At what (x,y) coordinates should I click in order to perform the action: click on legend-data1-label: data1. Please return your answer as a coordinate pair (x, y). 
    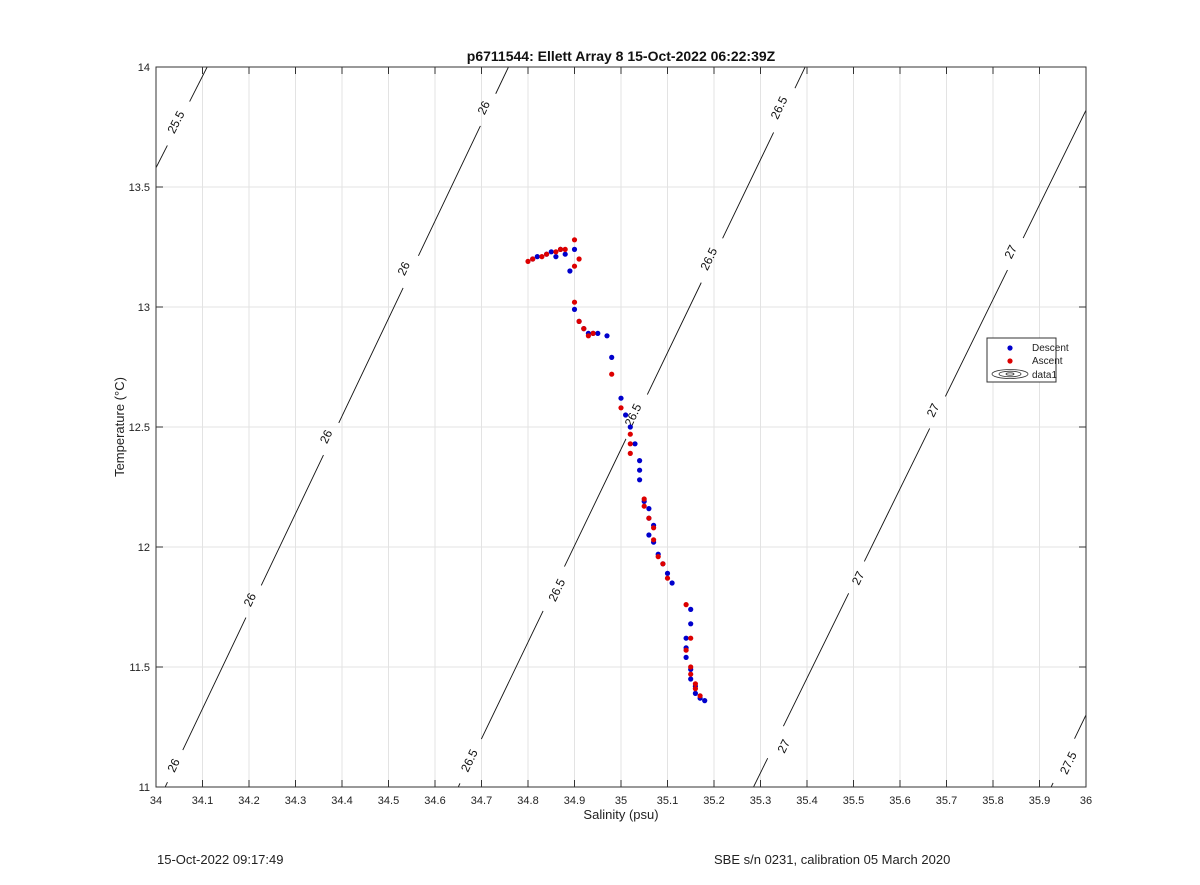
    Looking at the image, I should click on (1044, 375).